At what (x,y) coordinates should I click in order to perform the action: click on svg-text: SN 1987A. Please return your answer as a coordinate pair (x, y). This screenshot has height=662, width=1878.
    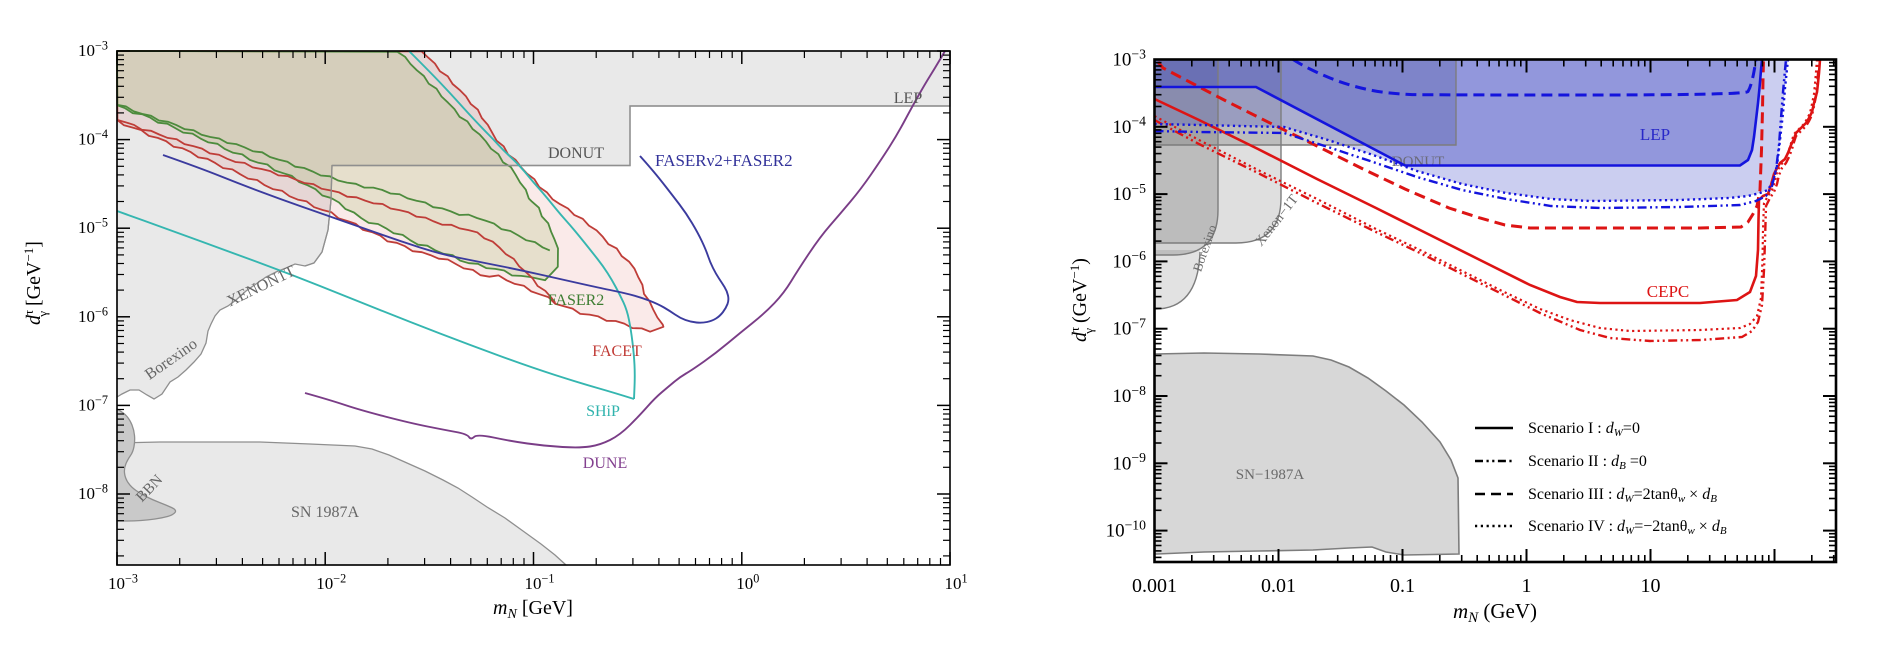
    Looking at the image, I should click on (325, 512).